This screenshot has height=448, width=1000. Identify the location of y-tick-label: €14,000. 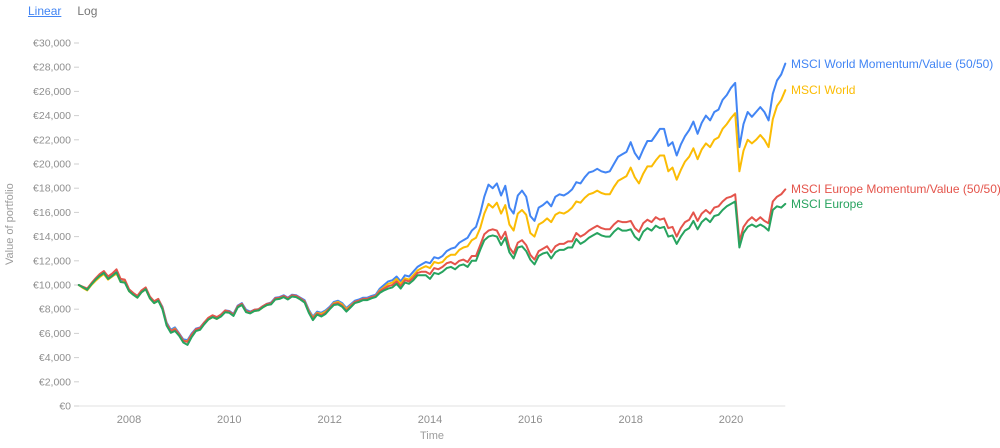
(52, 237).